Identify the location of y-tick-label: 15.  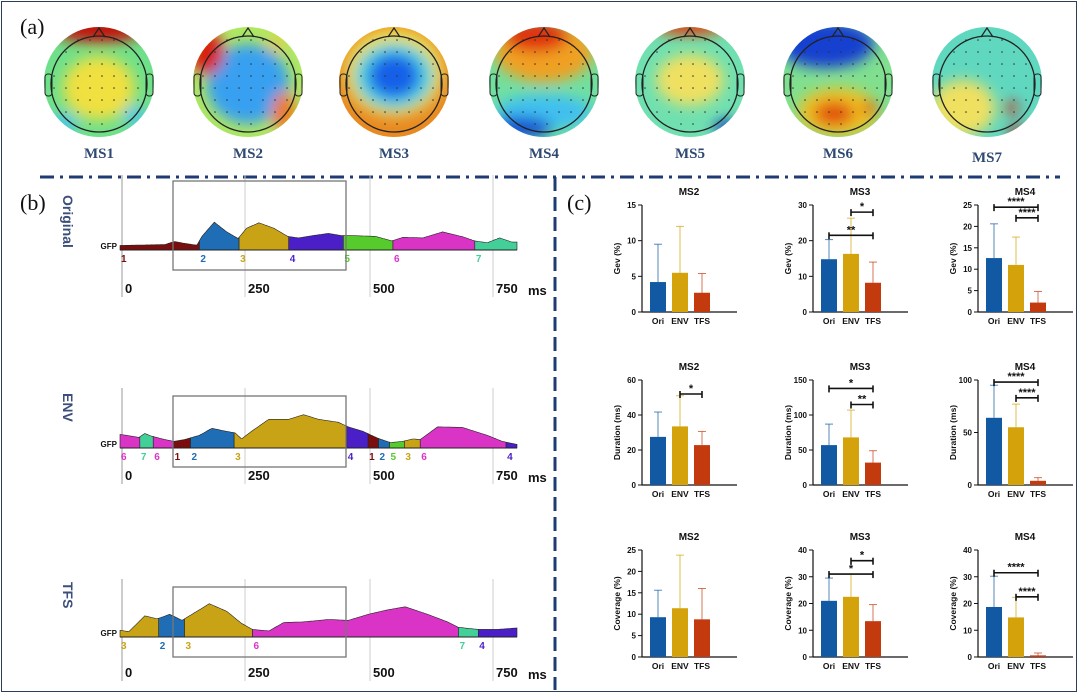
(967, 248).